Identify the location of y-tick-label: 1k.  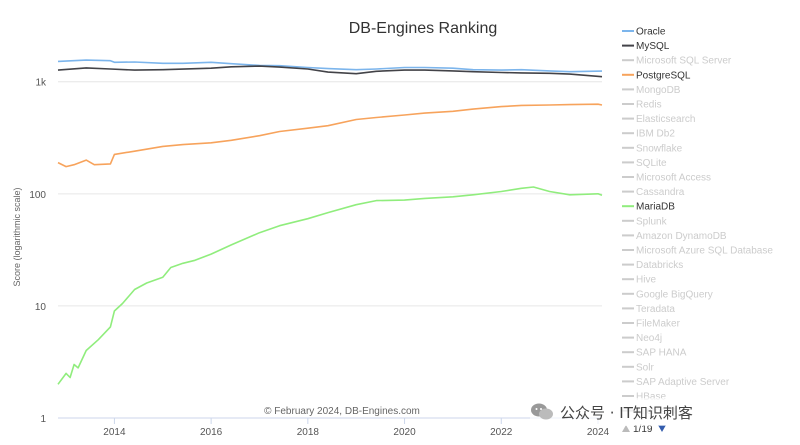
(41, 83).